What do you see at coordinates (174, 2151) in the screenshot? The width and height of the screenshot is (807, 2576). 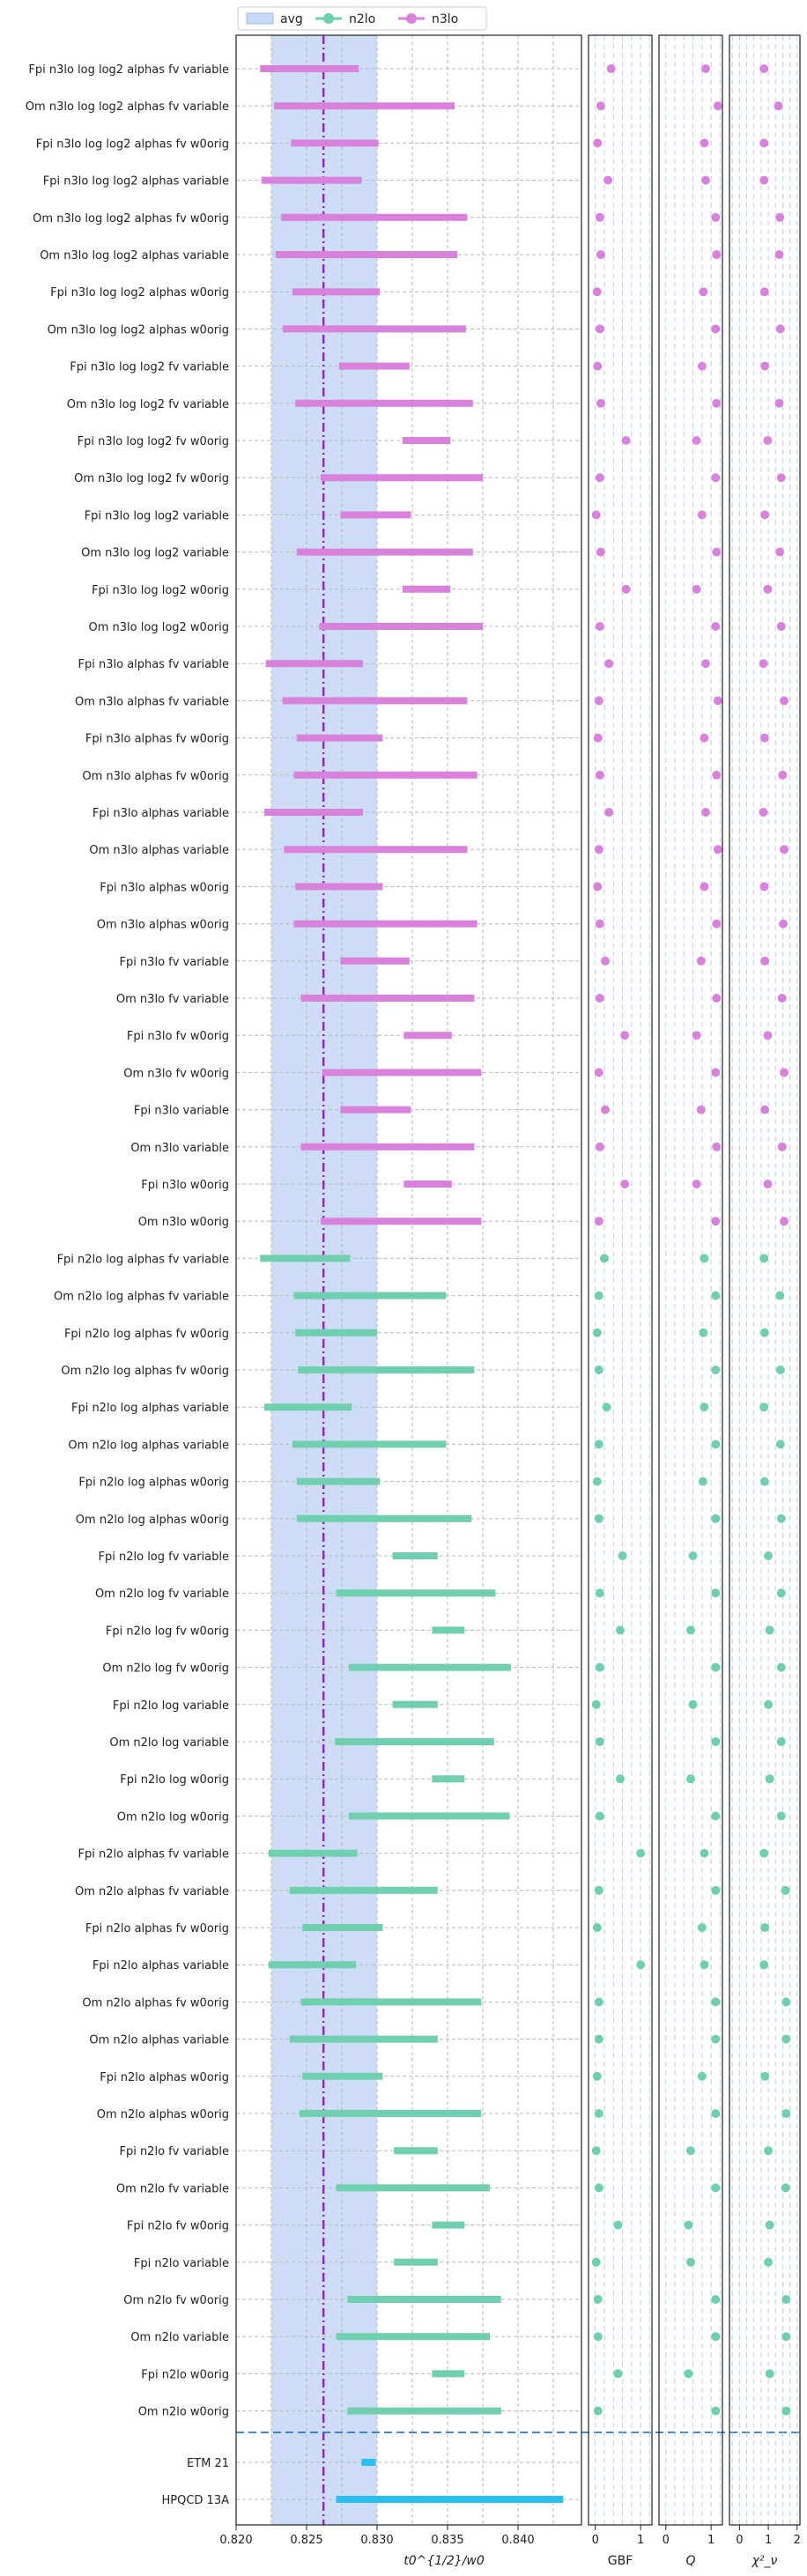 I see `row-label: Fpi n2lo fv variable` at bounding box center [174, 2151].